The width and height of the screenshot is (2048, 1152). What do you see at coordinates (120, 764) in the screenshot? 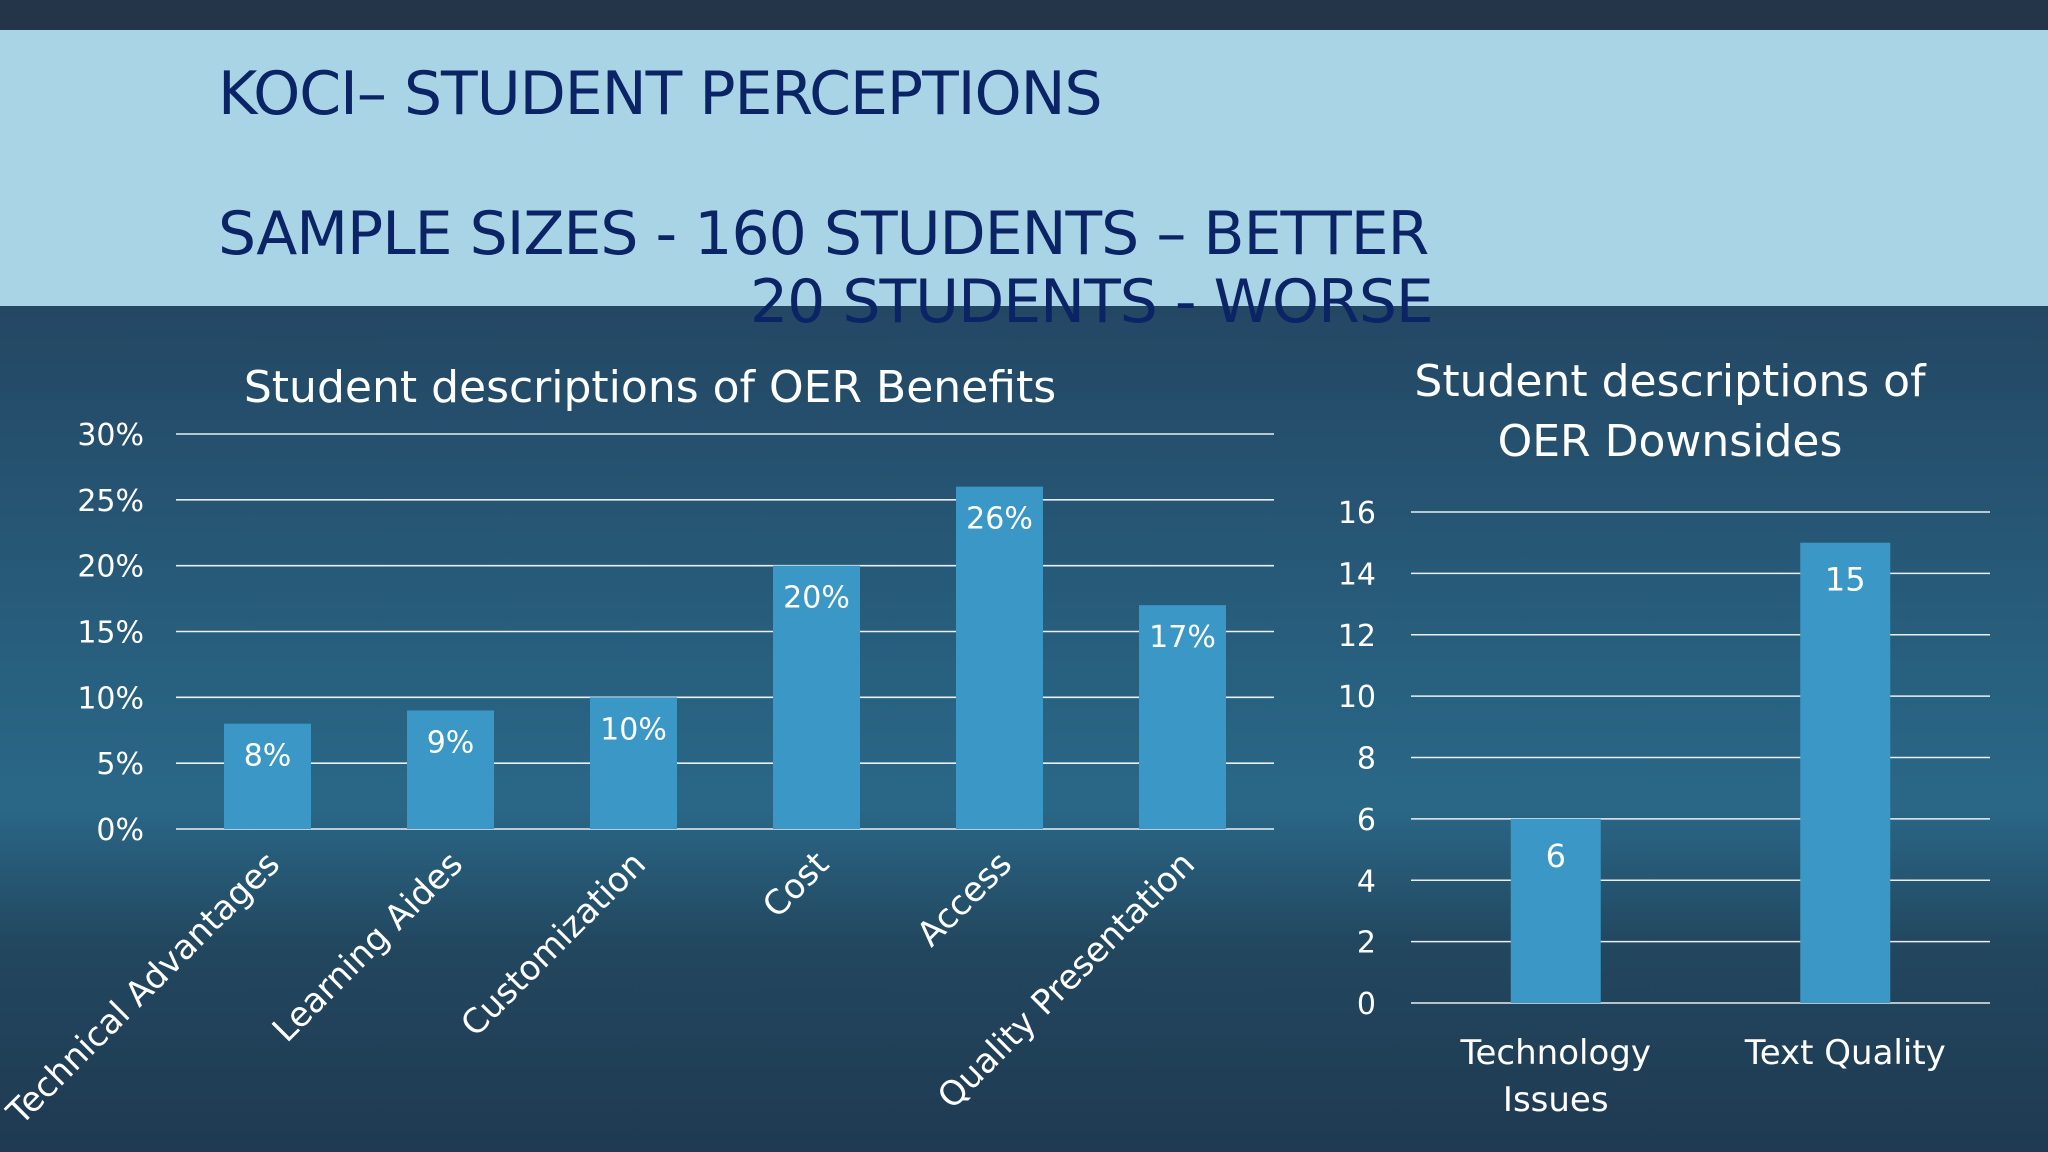
I see `benefits-y-tick-label: 5%` at bounding box center [120, 764].